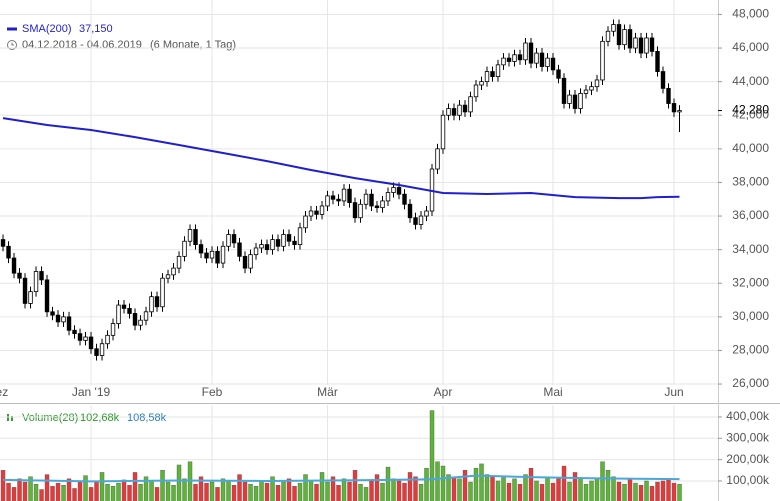  I want to click on y-tick-label: 34,000, so click(750, 249).